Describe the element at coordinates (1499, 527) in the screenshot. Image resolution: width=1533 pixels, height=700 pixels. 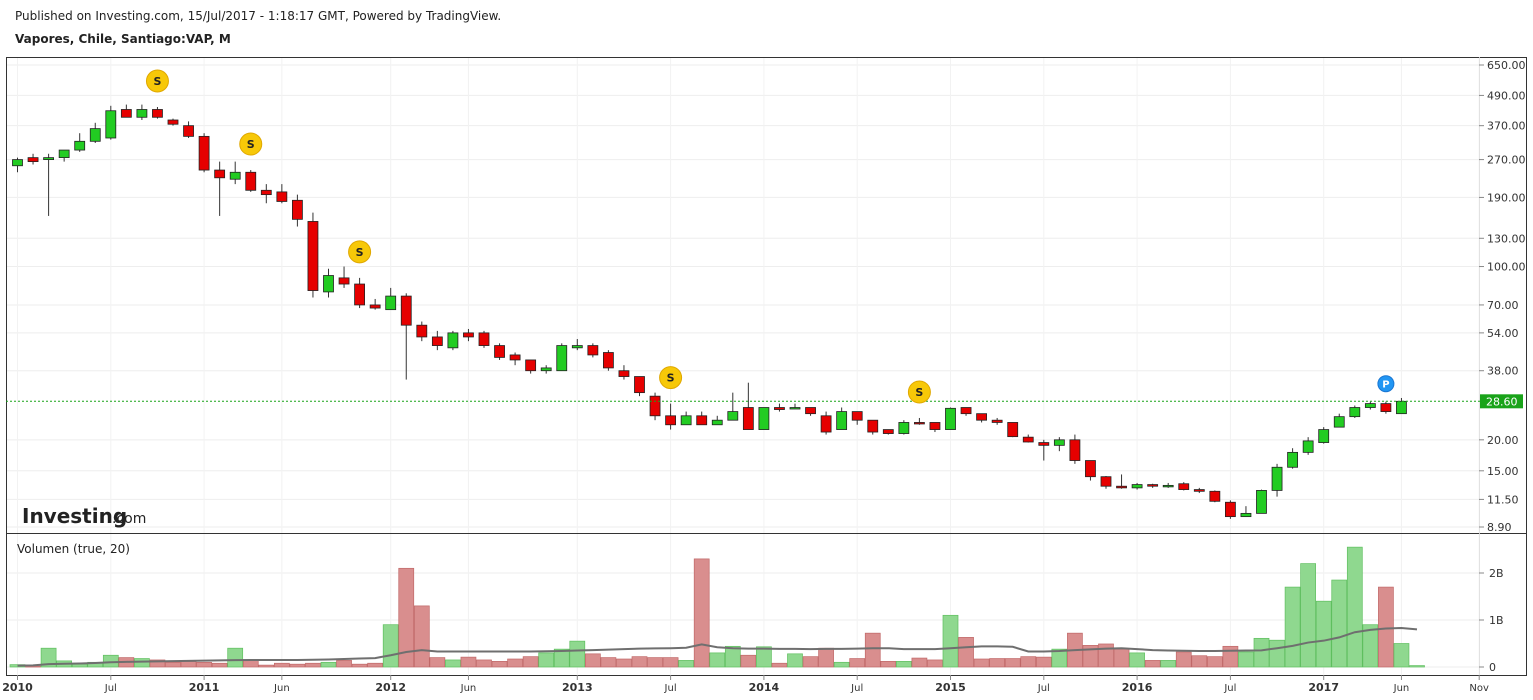
I see `price-tick-label: 8.90` at that location.